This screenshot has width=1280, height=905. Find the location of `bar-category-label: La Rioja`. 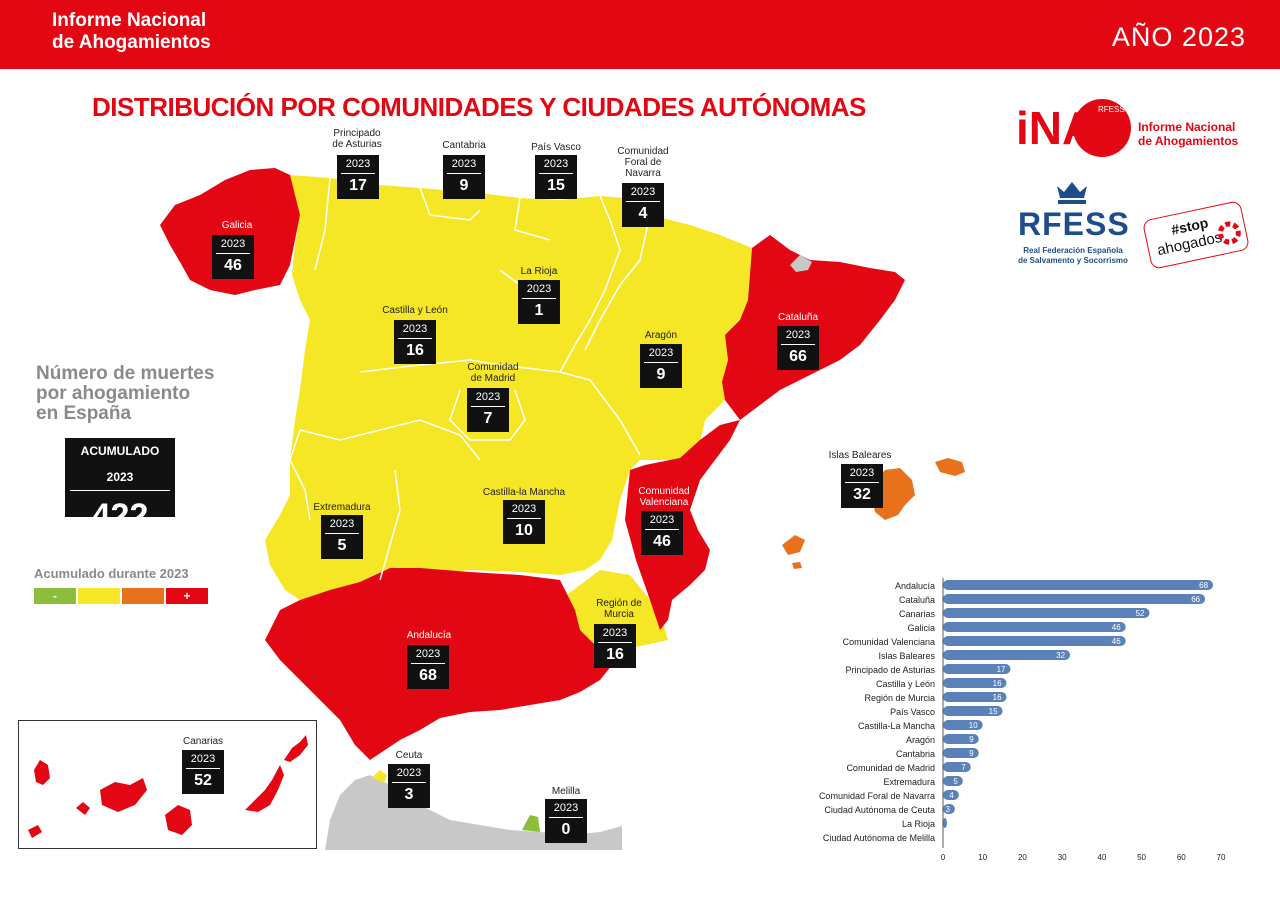

bar-category-label: La Rioja is located at coordinates (918, 824).